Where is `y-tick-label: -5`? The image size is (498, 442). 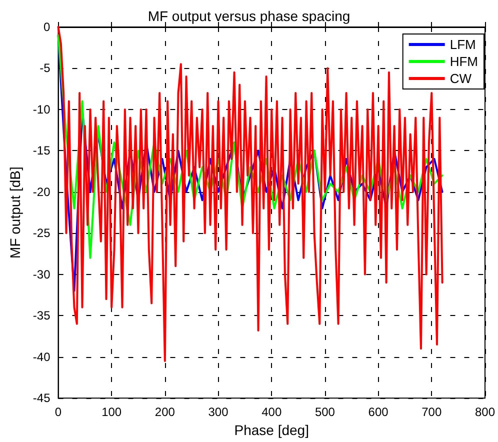
y-tick-label: -5 is located at coordinates (45, 68).